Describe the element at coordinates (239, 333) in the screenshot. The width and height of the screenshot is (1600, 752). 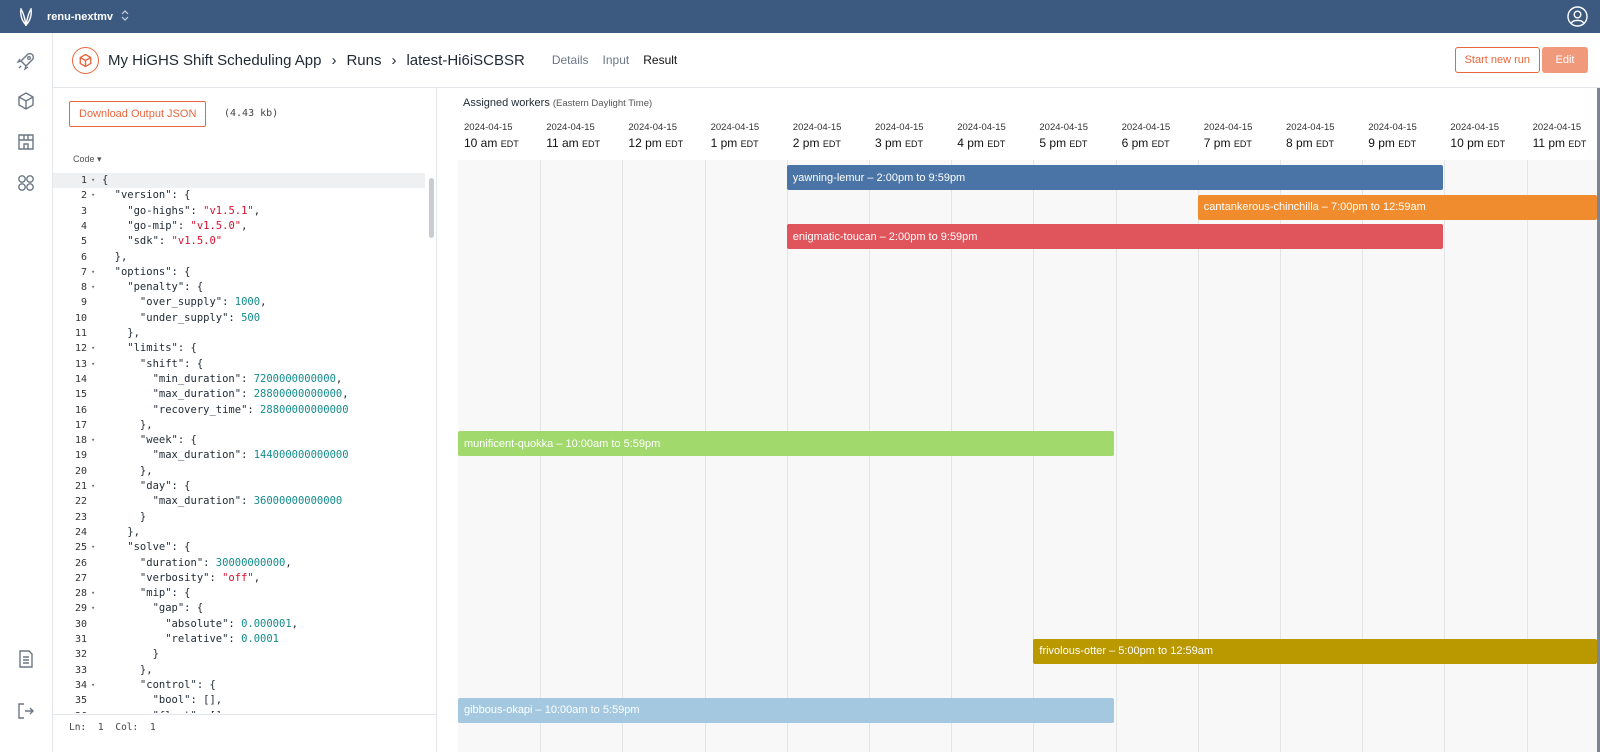
I see `code-line: 11 },` at that location.